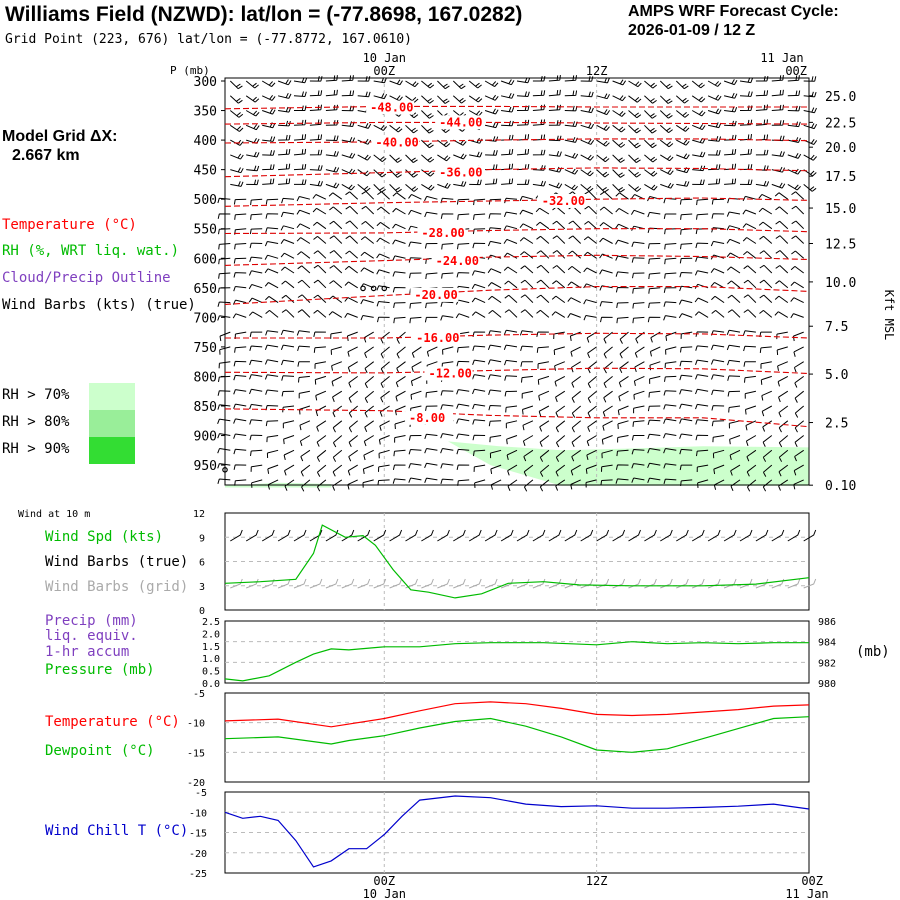 This screenshot has width=900, height=900. I want to click on pressure-tick-label: 350, so click(205, 112).